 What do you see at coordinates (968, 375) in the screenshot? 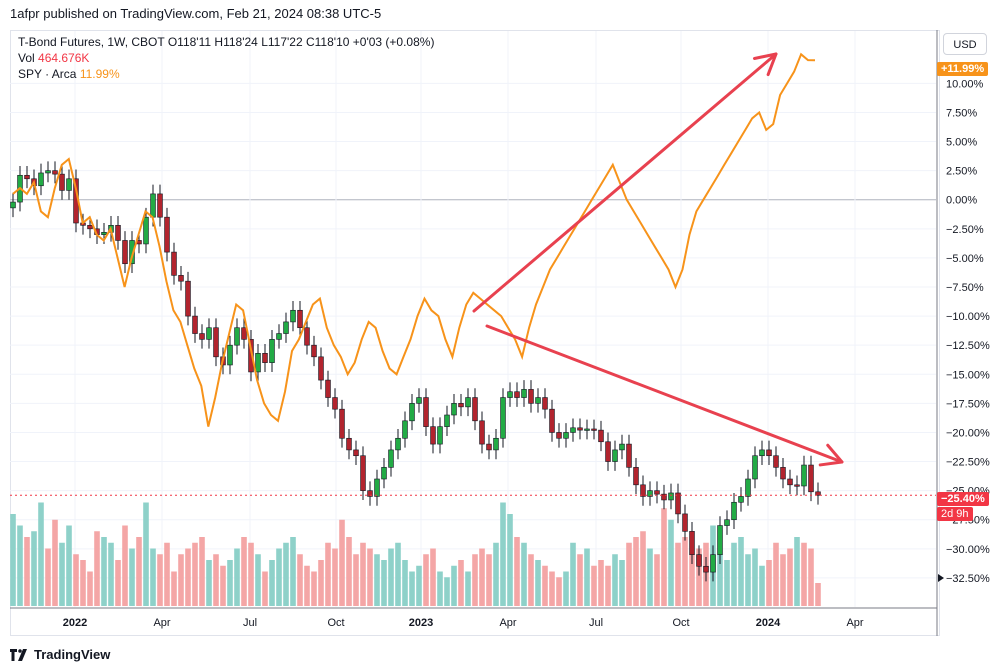
I see `y-tick-label: −15.00%` at bounding box center [968, 375].